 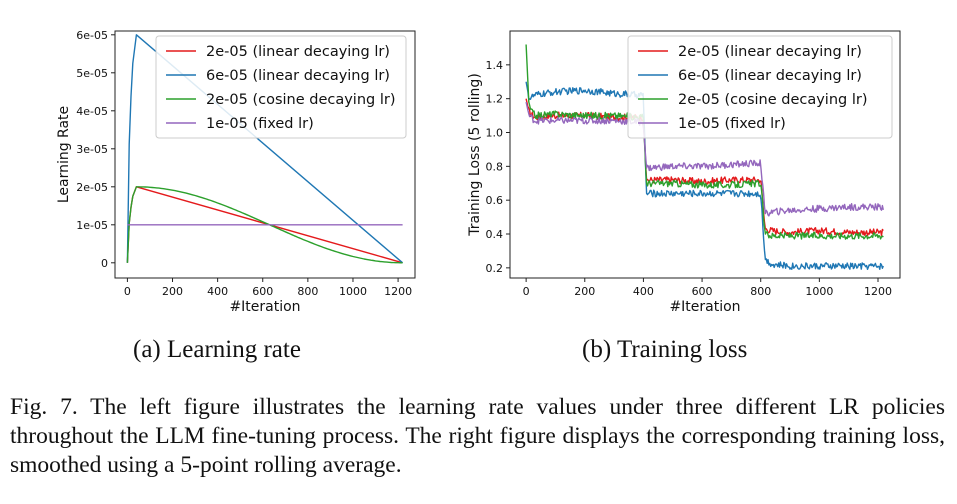 What do you see at coordinates (104, 263) in the screenshot?
I see `y-tick-label: 0` at bounding box center [104, 263].